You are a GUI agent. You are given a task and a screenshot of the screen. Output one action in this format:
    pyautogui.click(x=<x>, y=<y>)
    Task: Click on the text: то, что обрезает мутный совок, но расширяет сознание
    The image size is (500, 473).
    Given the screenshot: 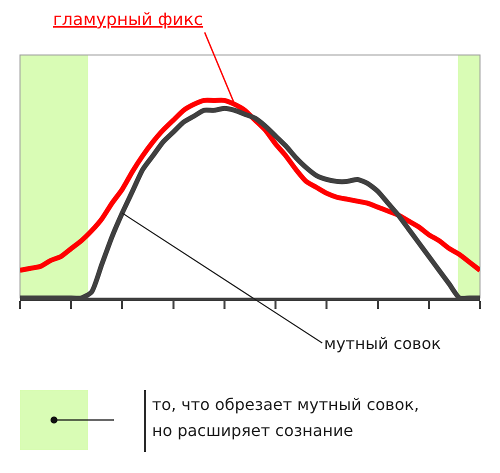 What is the action you would take?
    pyautogui.click(x=286, y=418)
    